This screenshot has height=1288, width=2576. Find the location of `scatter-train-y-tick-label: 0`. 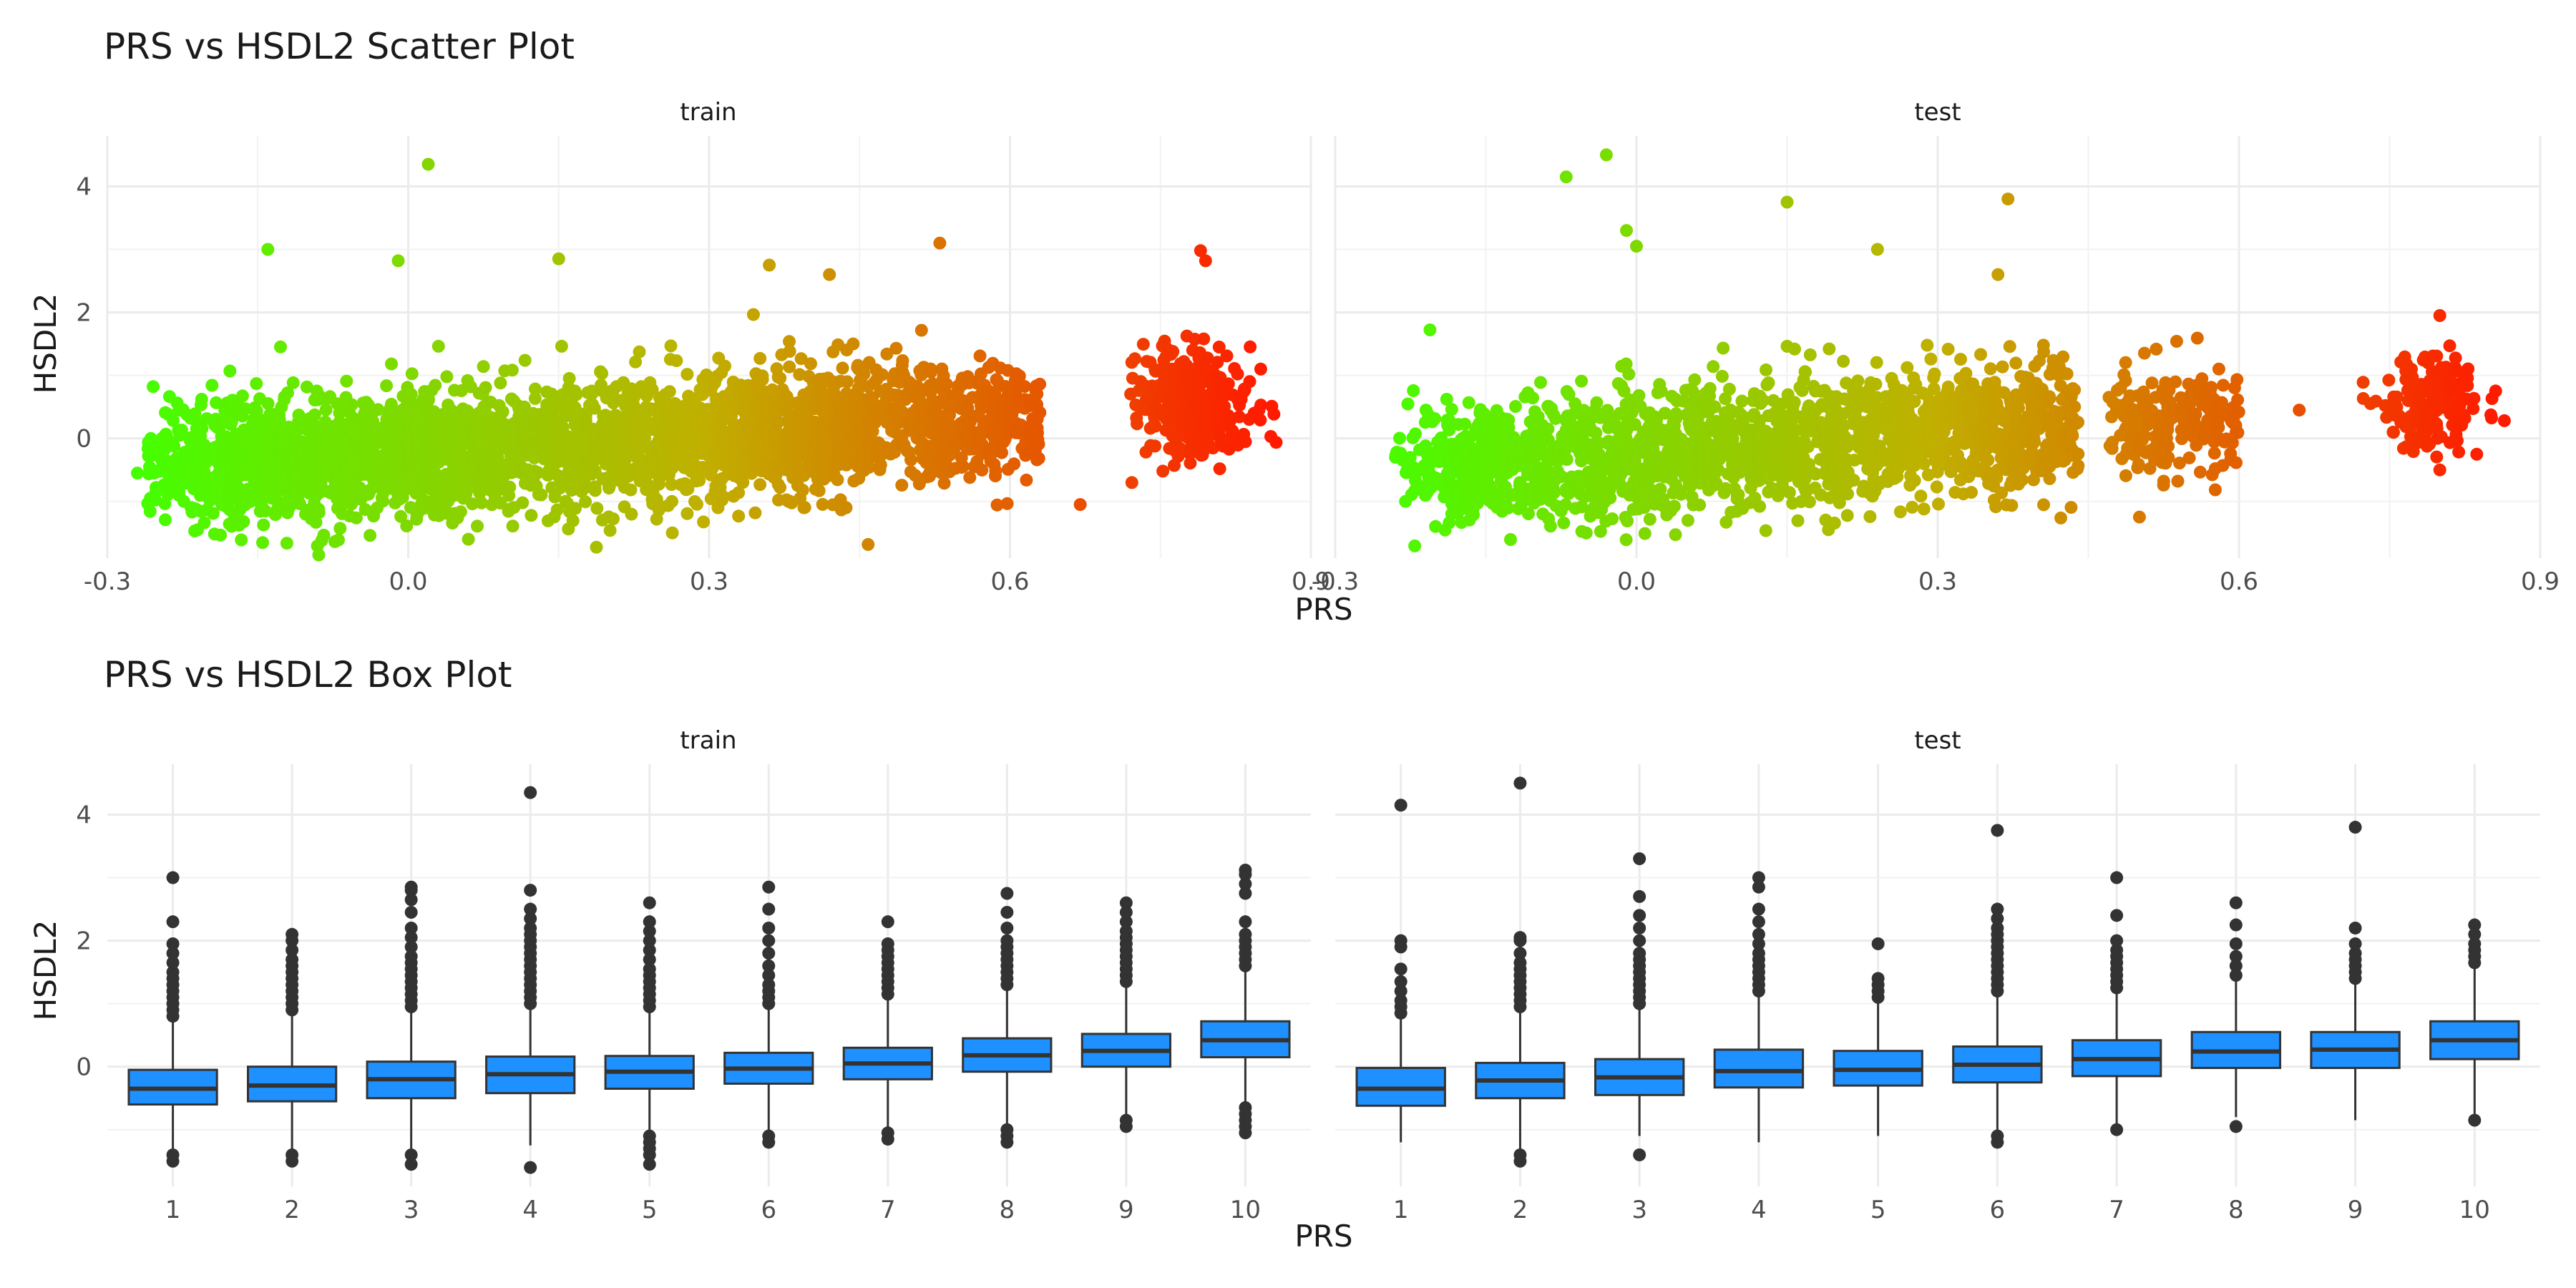

scatter-train-y-tick-label: 0 is located at coordinates (84, 439).